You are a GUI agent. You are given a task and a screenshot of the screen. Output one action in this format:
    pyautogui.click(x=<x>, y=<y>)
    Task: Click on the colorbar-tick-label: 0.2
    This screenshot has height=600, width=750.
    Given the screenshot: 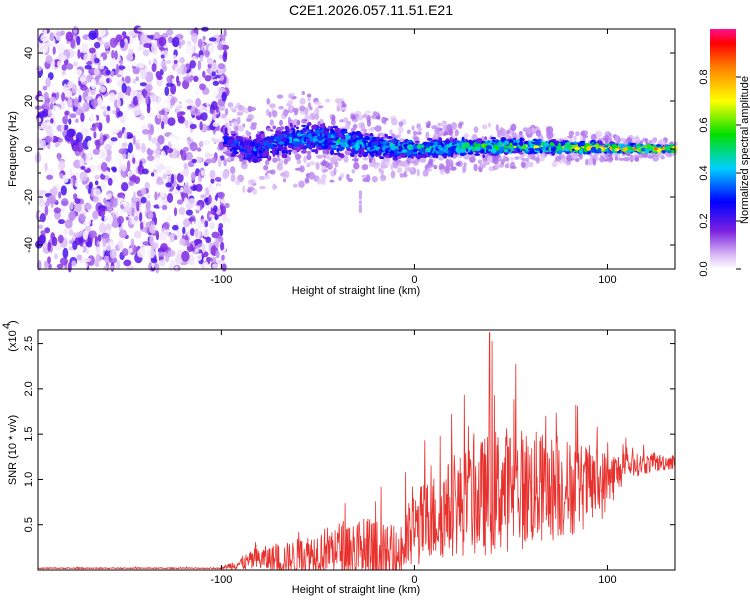 What is the action you would take?
    pyautogui.click(x=704, y=220)
    